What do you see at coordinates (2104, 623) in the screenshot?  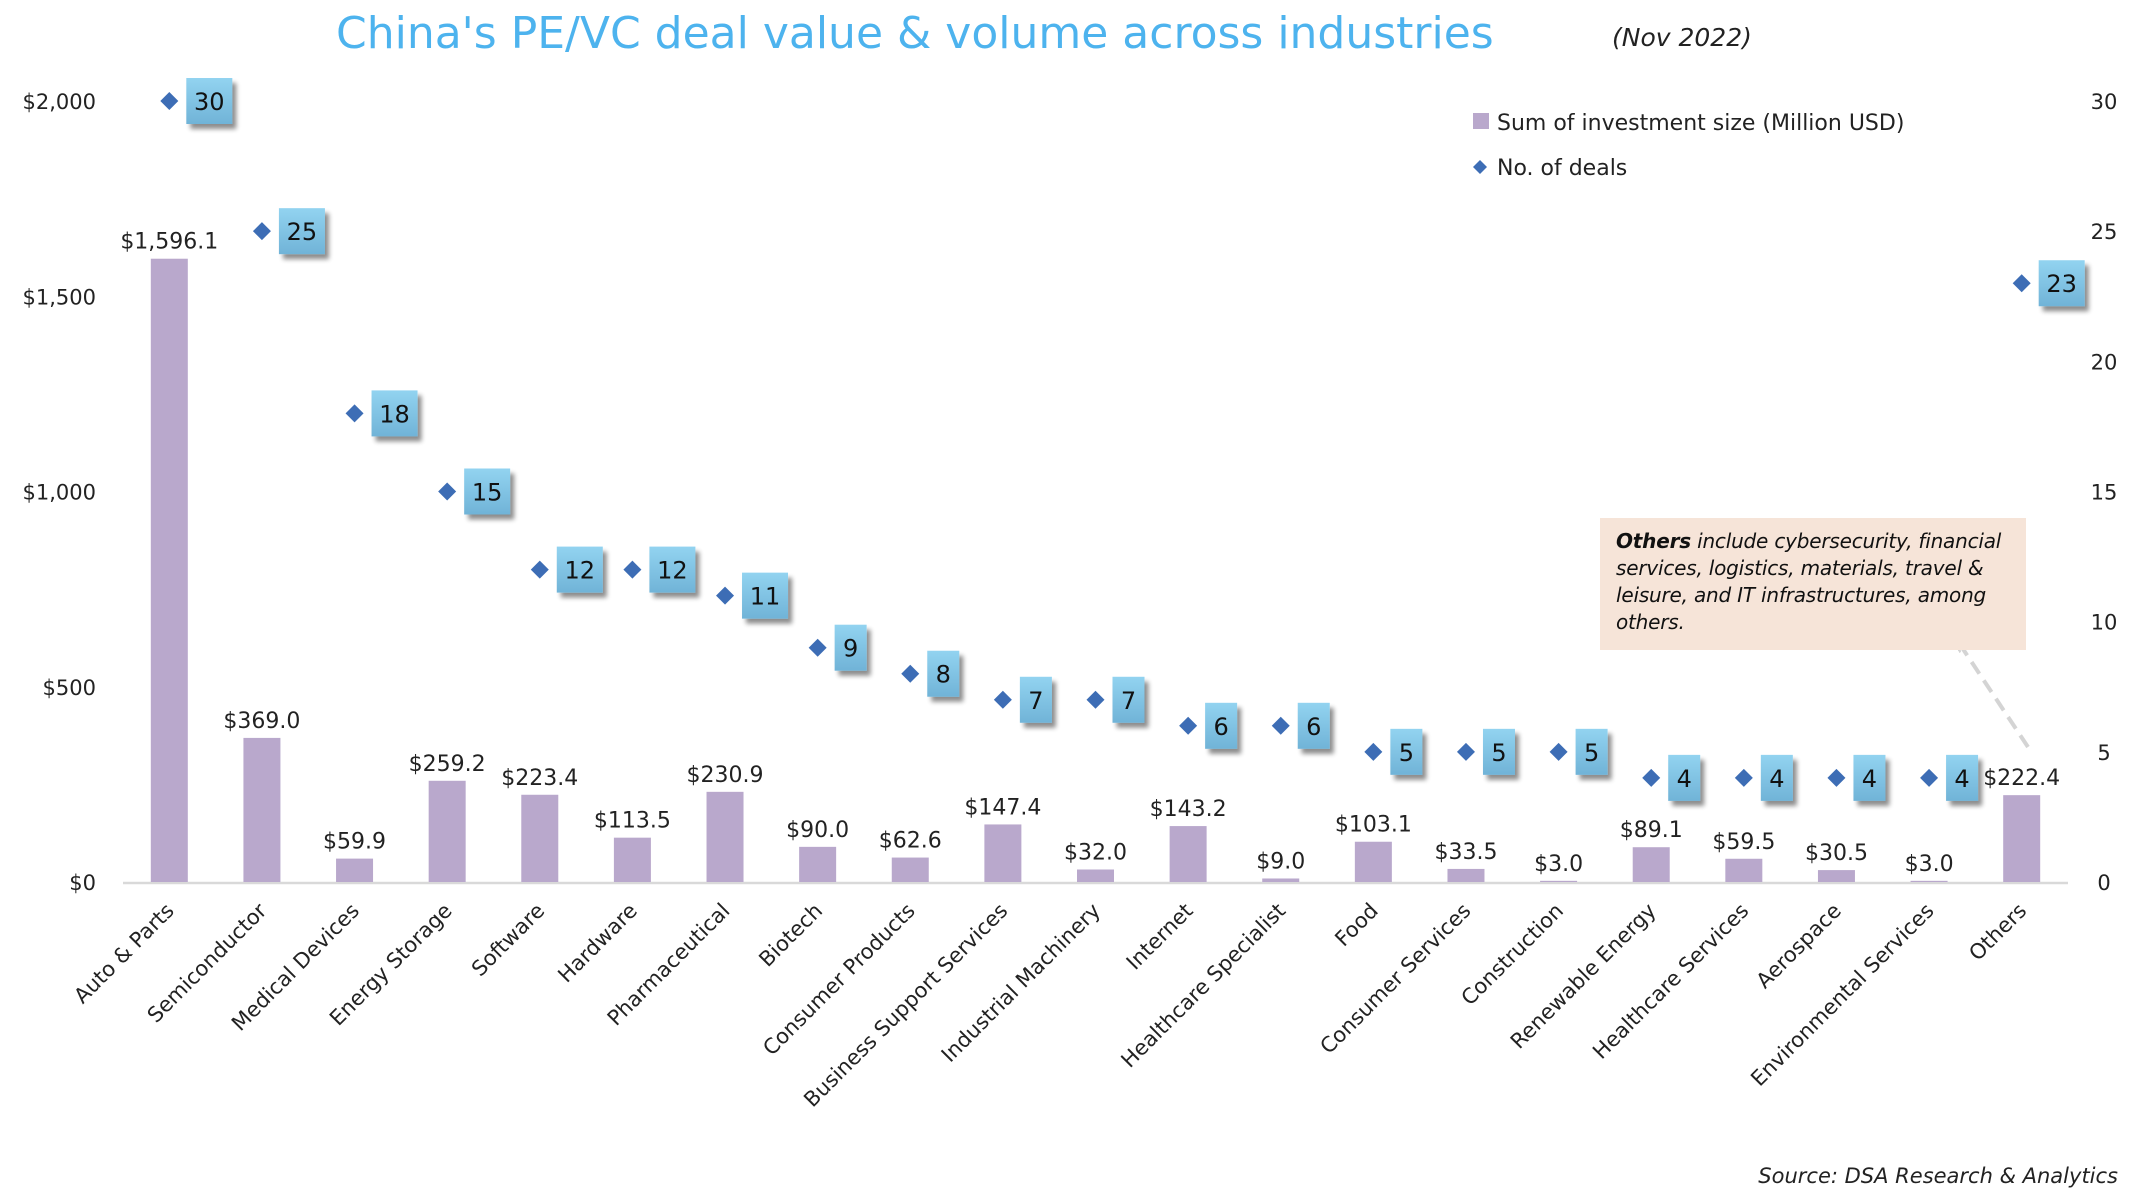 I see `right-axis-tick-label: 10` at bounding box center [2104, 623].